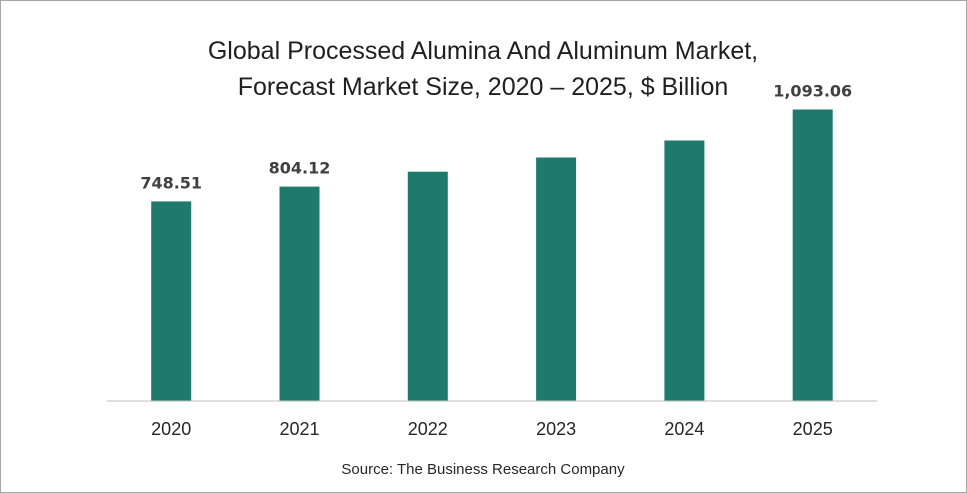 This screenshot has height=493, width=967. What do you see at coordinates (556, 429) in the screenshot?
I see `x-tick-label-2023: 2023` at bounding box center [556, 429].